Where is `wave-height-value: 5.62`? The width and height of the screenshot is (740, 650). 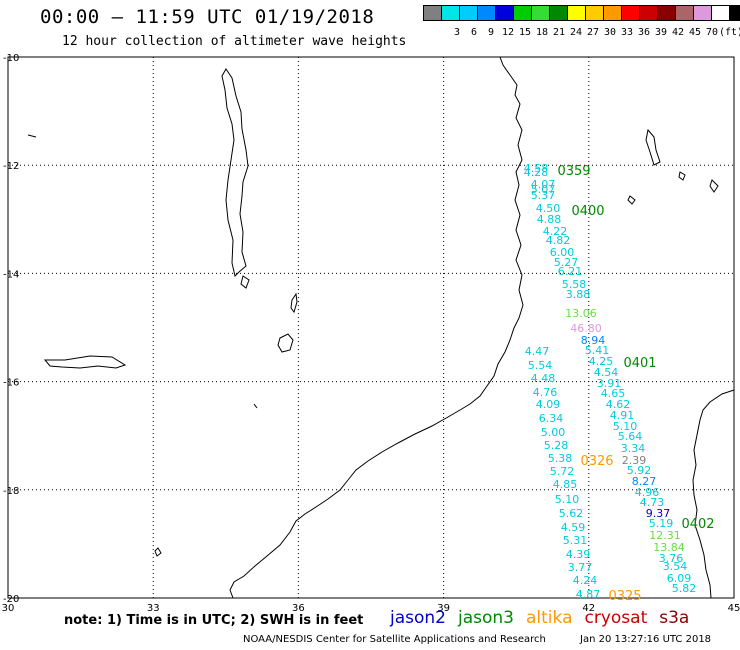
wave-height-value: 5.62 is located at coordinates (571, 513).